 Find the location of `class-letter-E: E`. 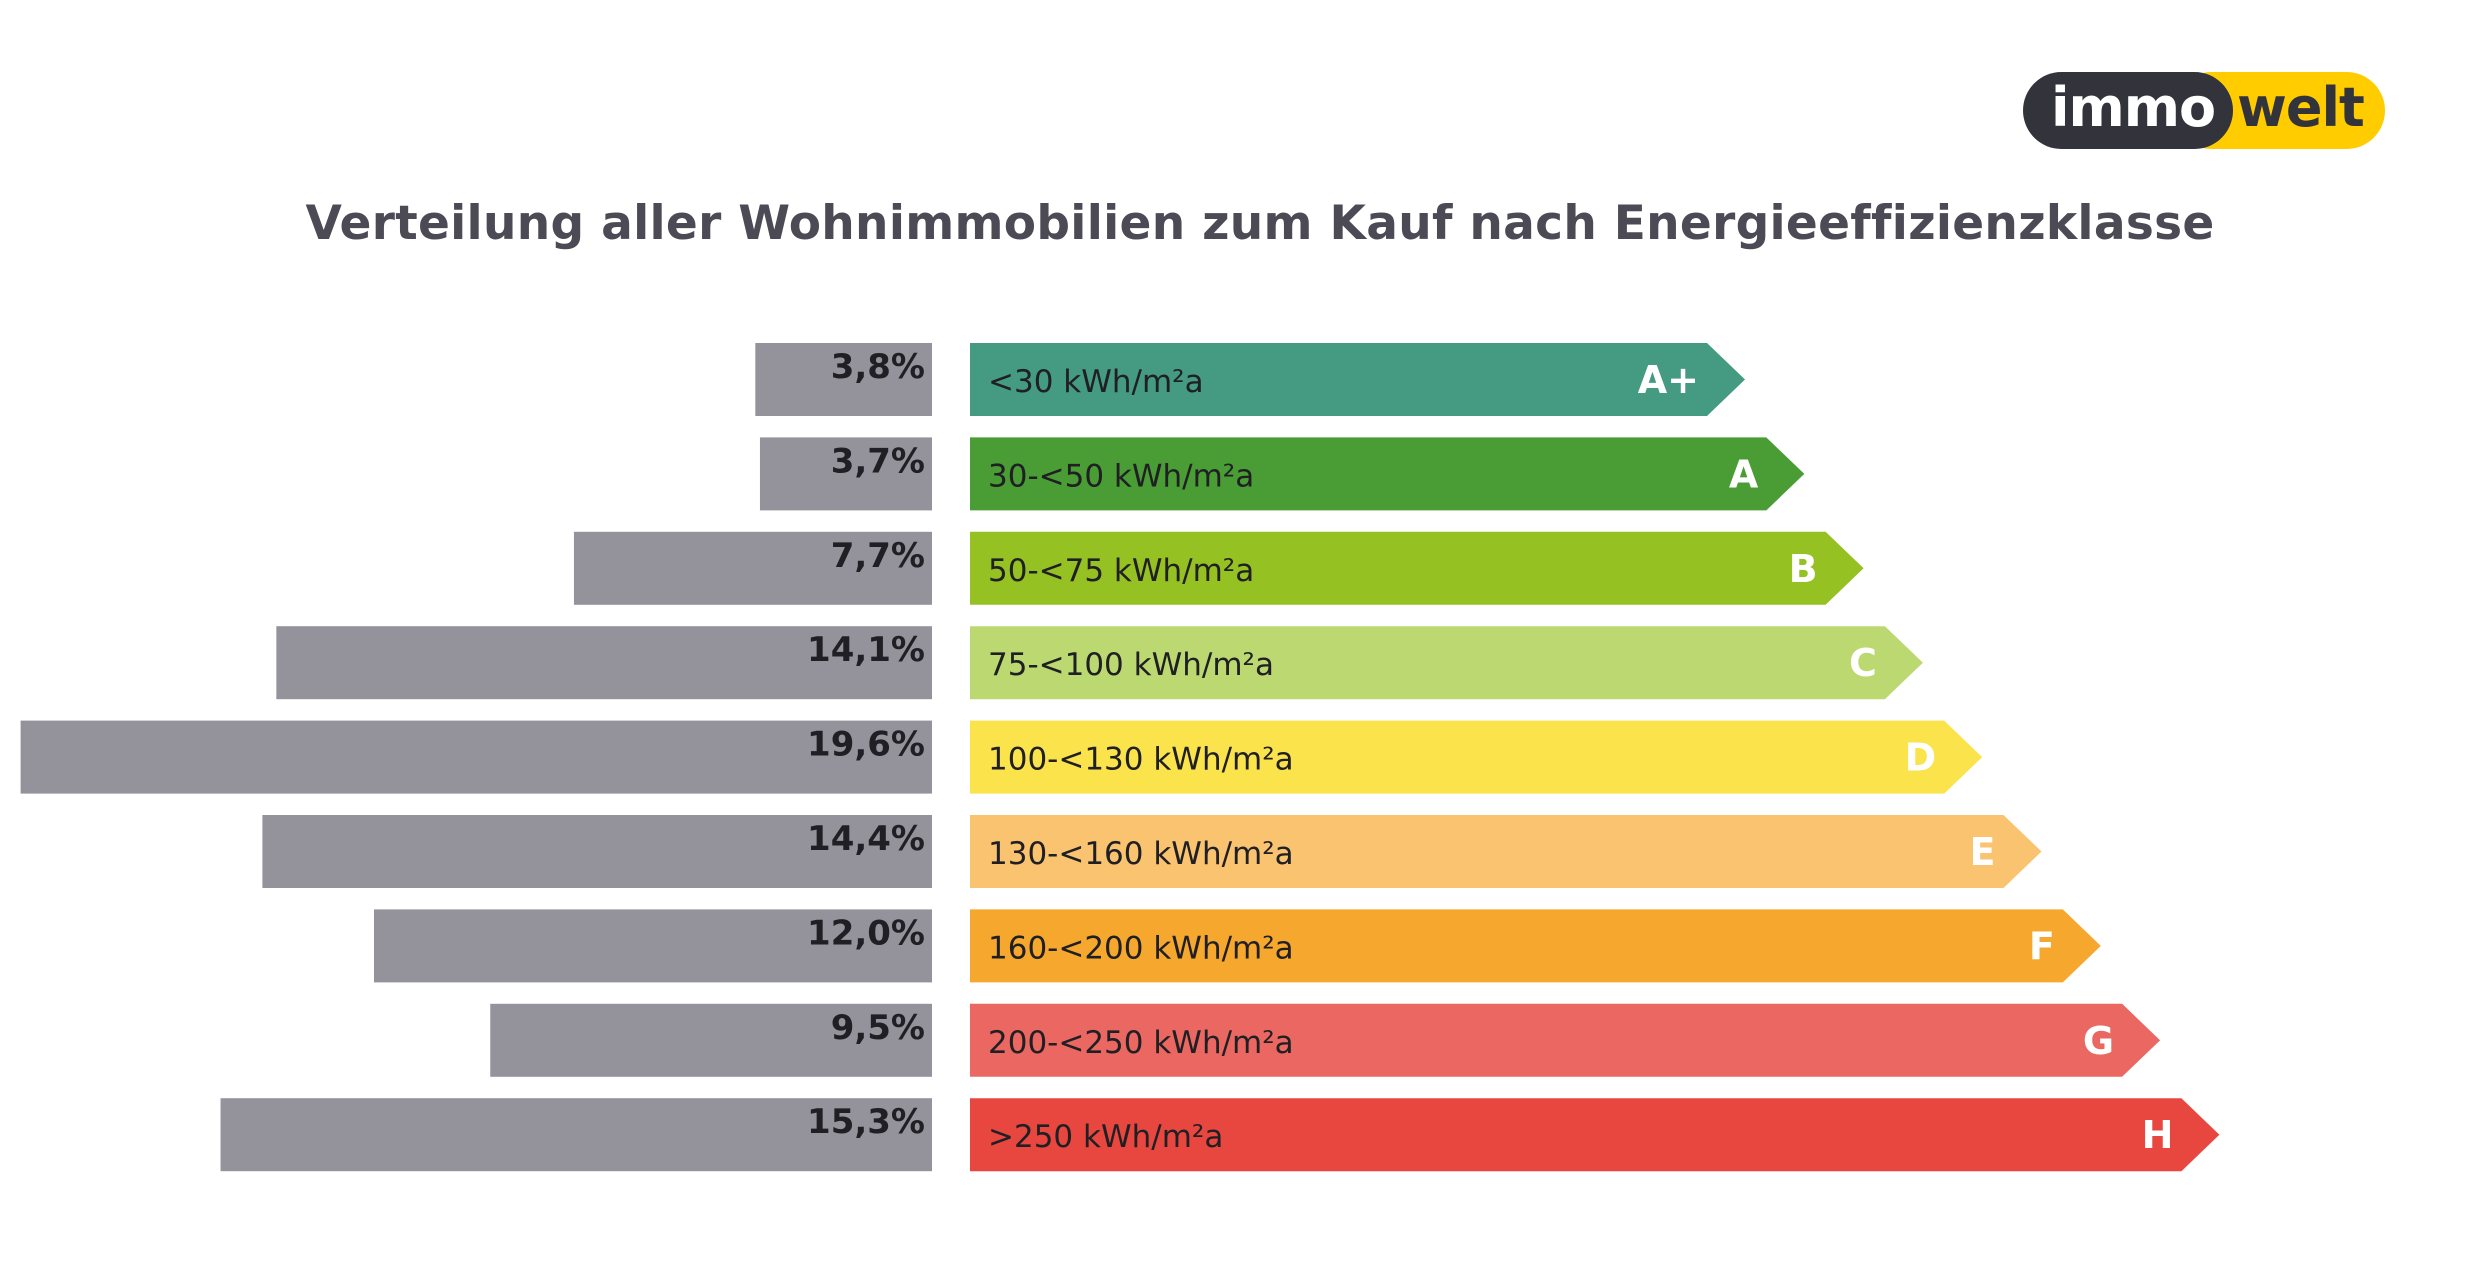

class-letter-E: E is located at coordinates (1983, 852).